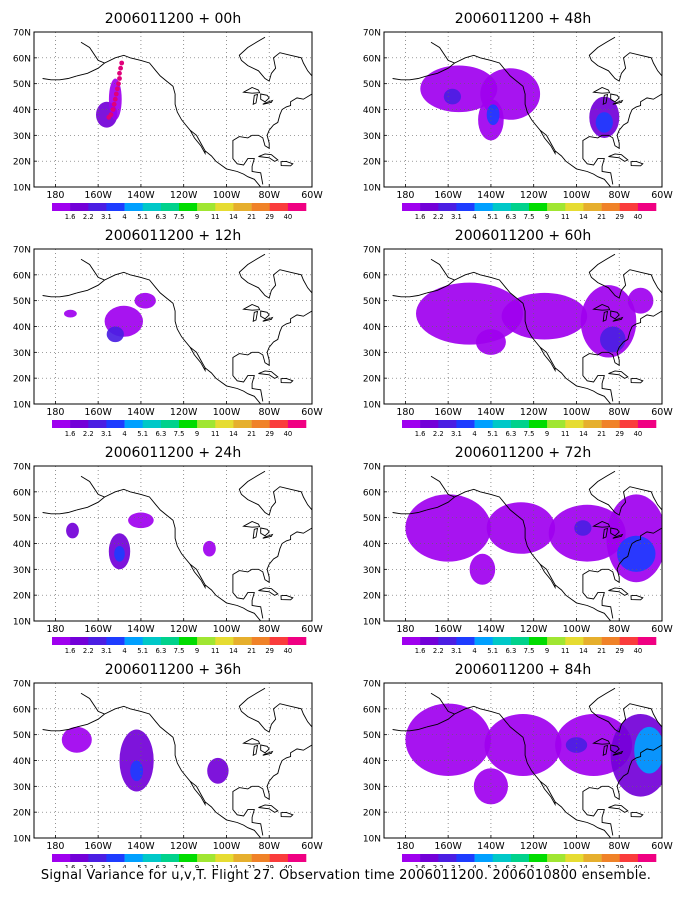 The height and width of the screenshot is (900, 692). Describe the element at coordinates (638, 217) in the screenshot. I see `colorbar-level-label: 40` at that location.